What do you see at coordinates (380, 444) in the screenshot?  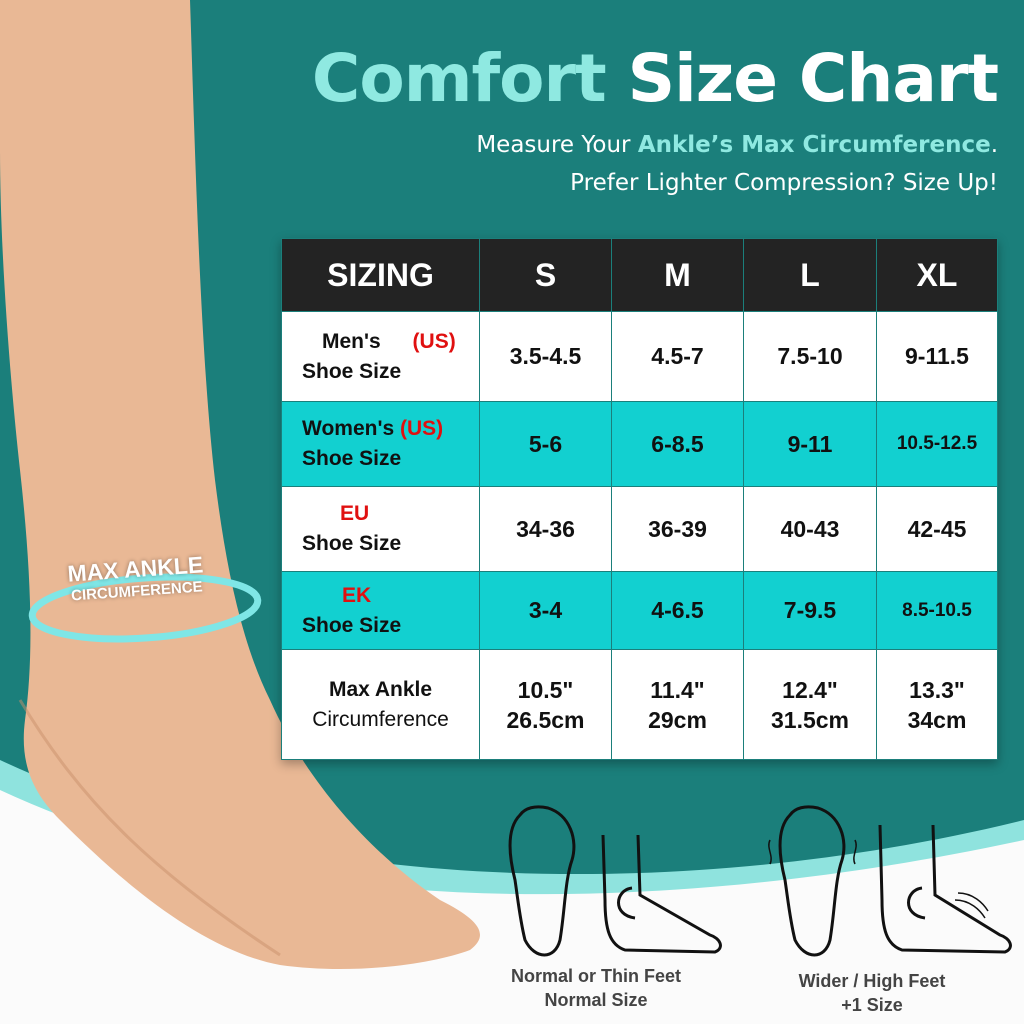 I see `row-label: Women's (US) Shoe Size` at bounding box center [380, 444].